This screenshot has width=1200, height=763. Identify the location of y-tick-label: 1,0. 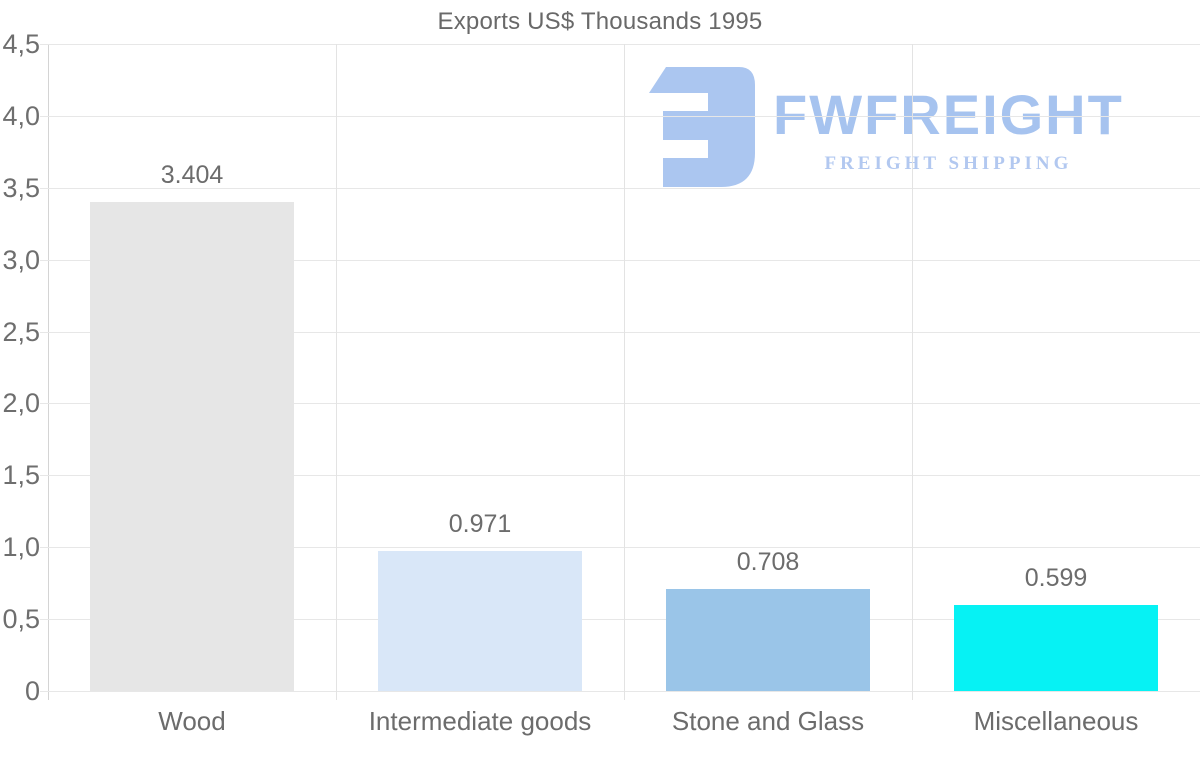
(21, 547).